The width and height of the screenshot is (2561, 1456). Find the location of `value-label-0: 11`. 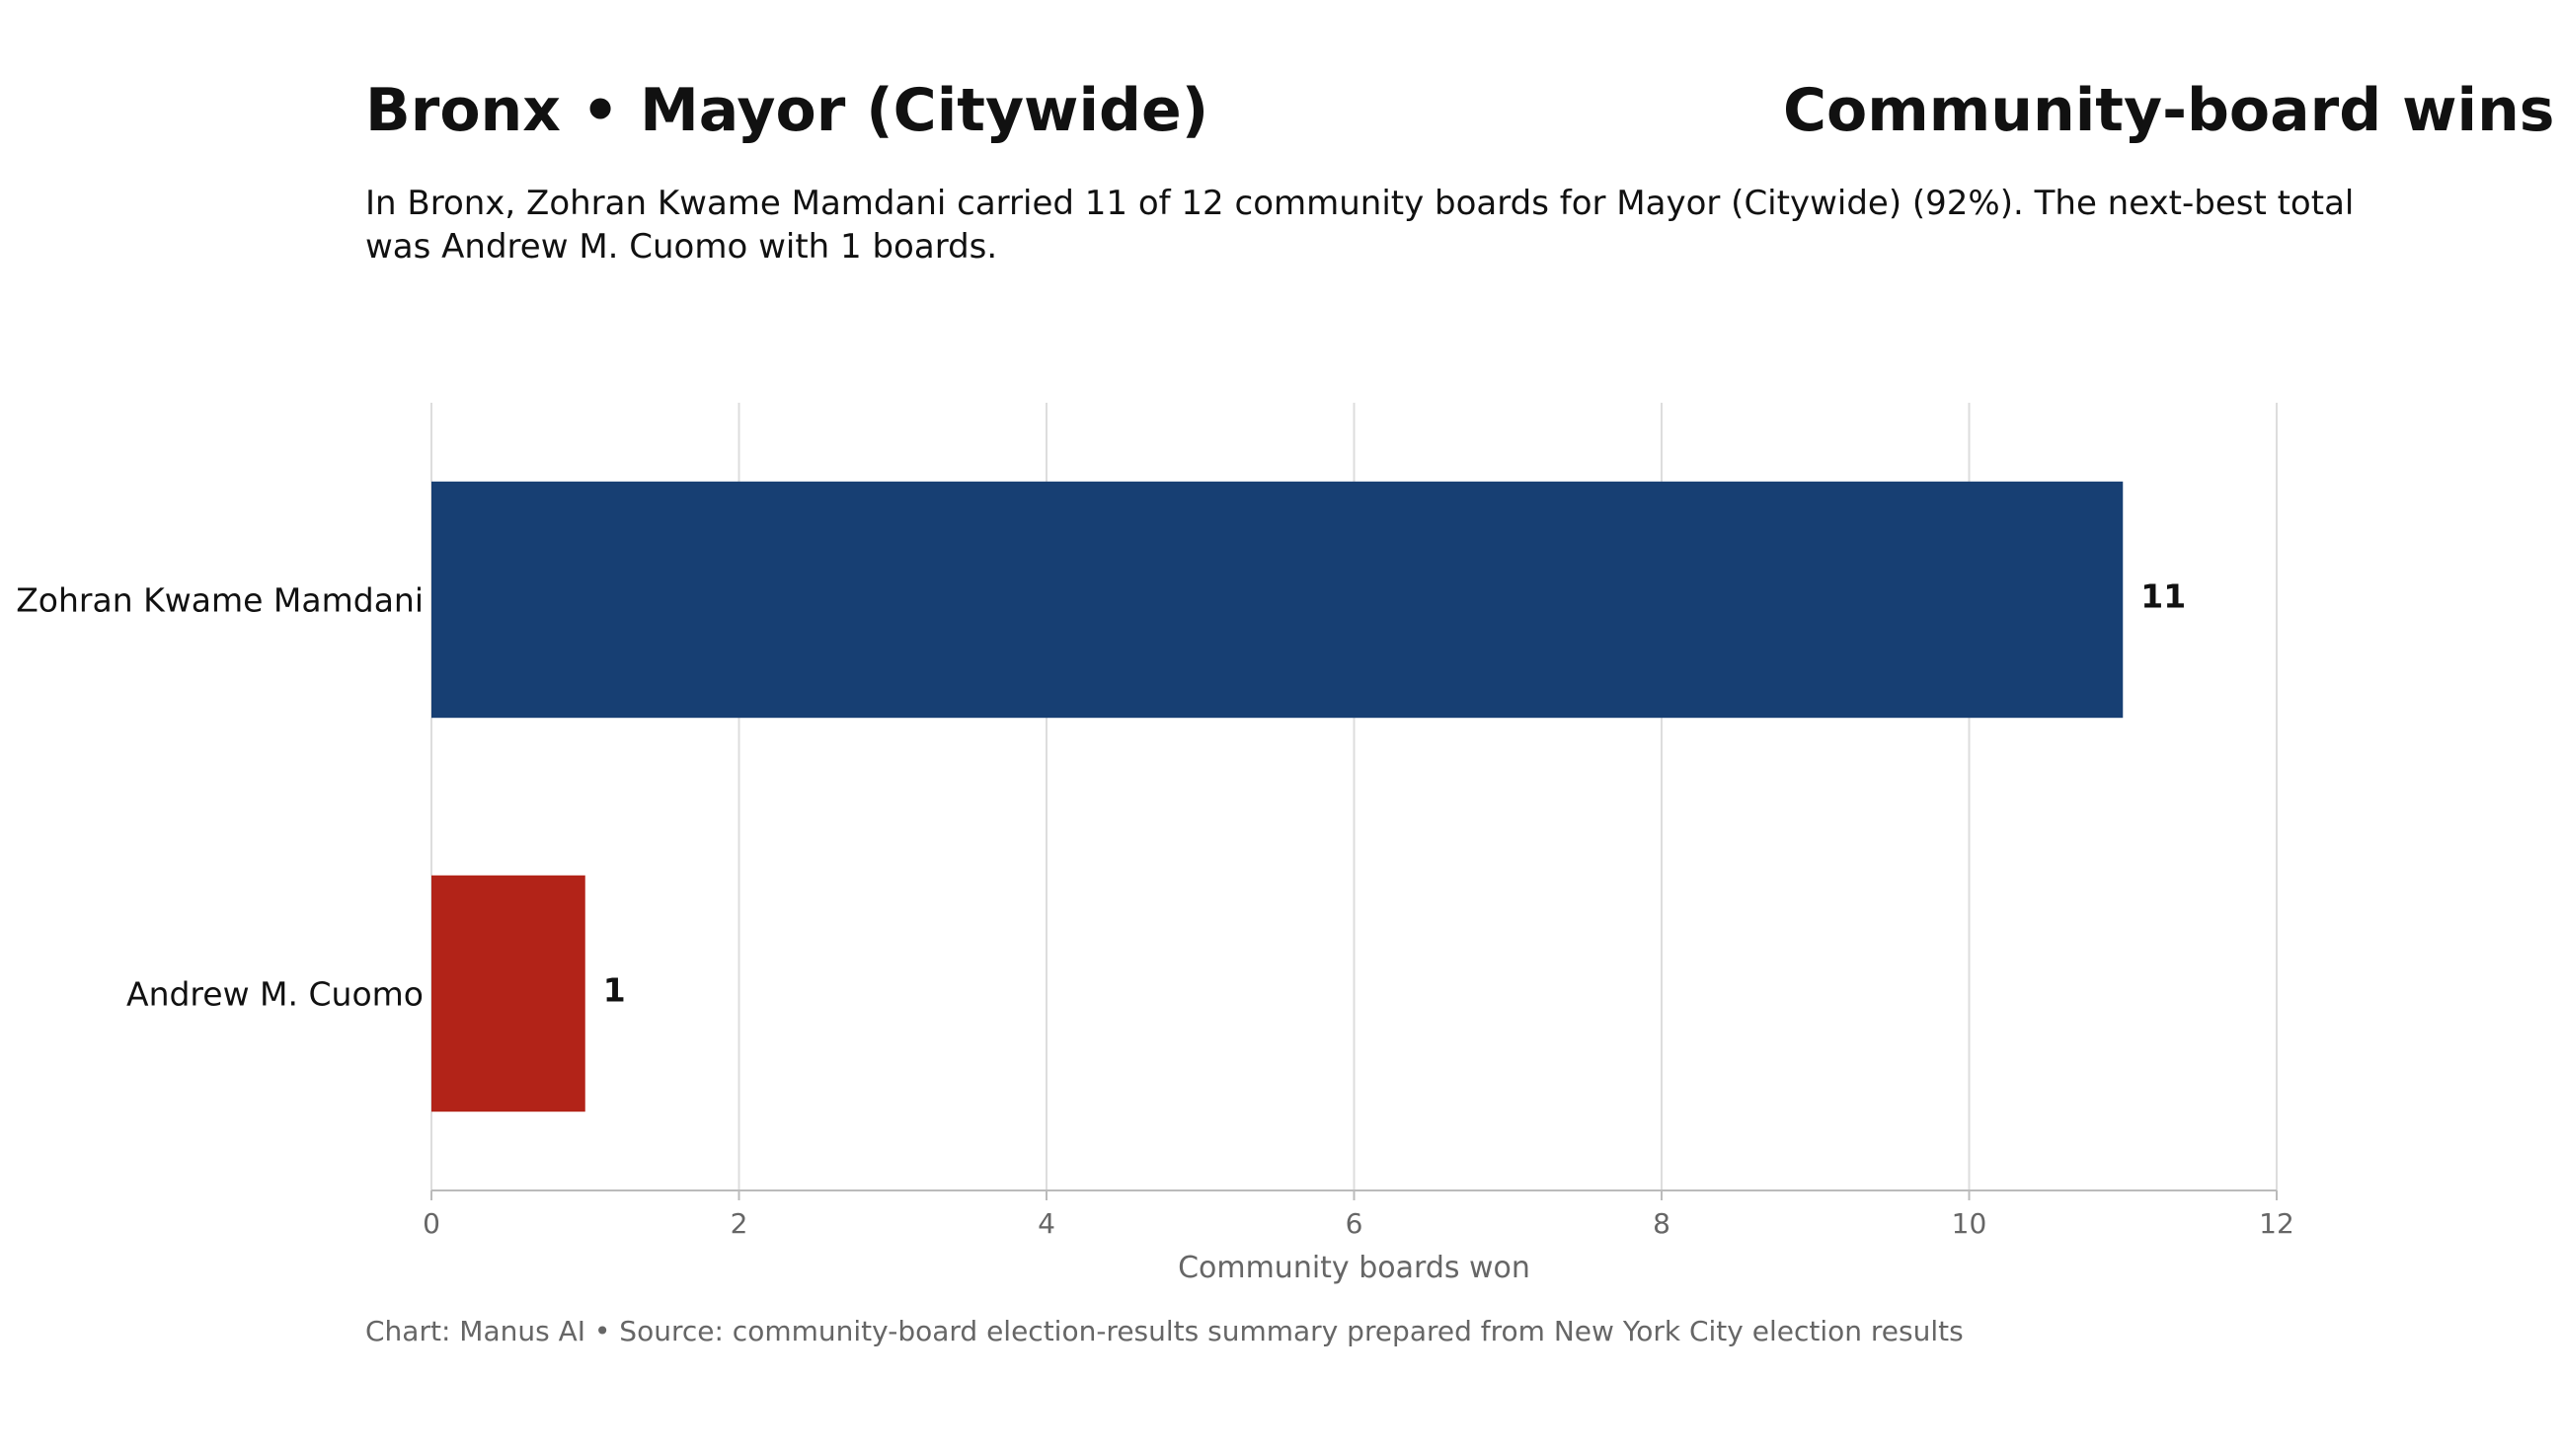

value-label-0: 11 is located at coordinates (2163, 596).